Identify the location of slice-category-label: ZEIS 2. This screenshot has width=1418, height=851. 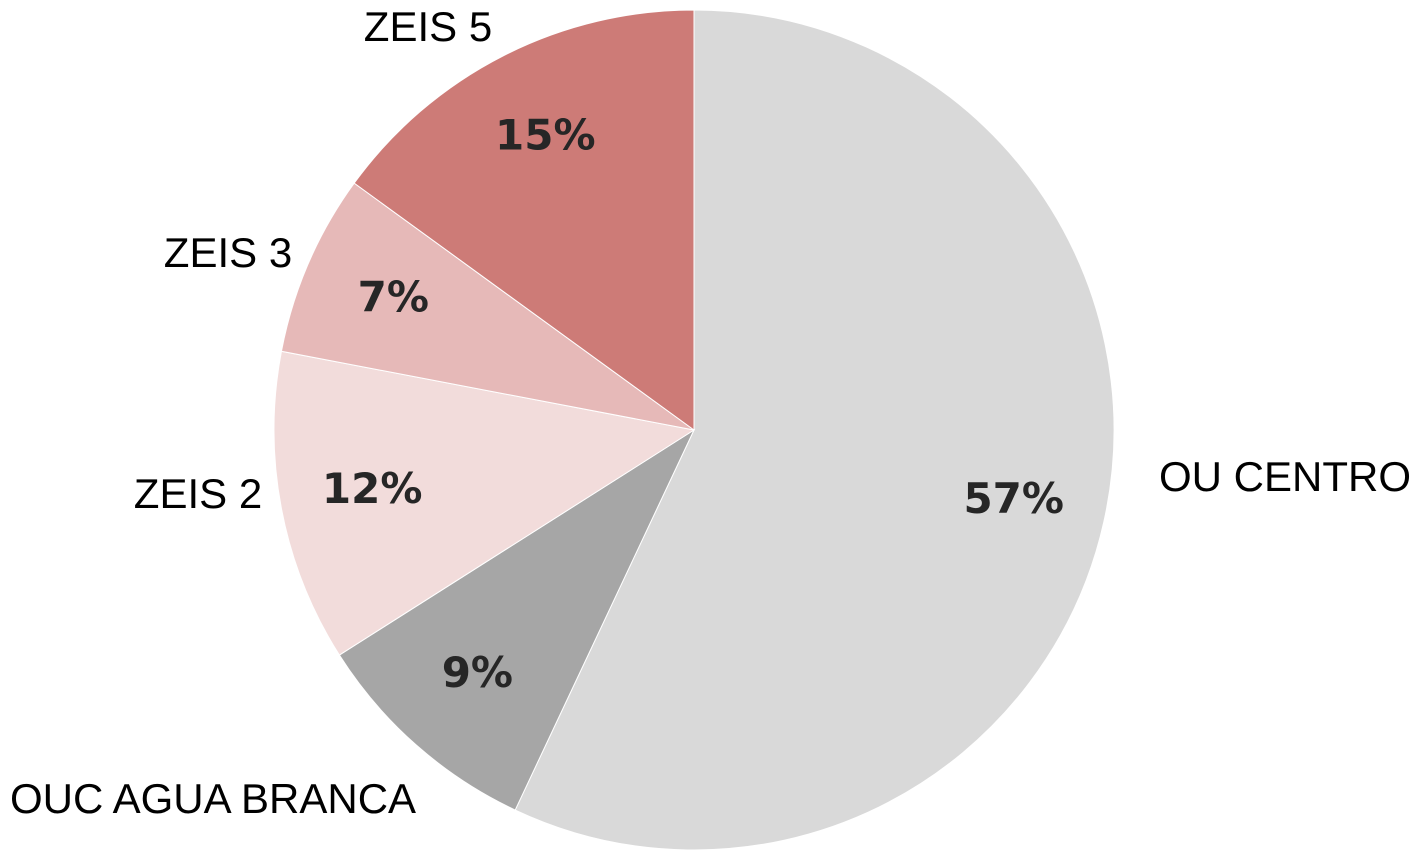
(198, 493).